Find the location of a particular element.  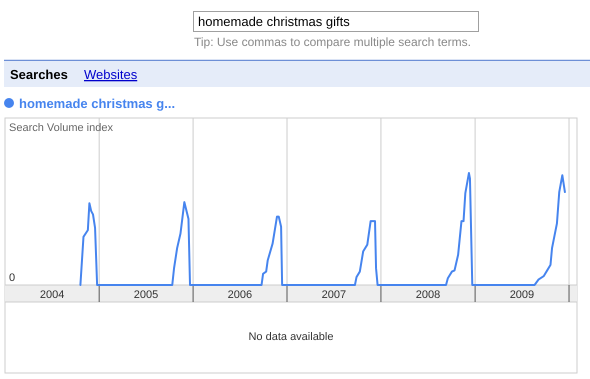

text: No data available is located at coordinates (291, 337).